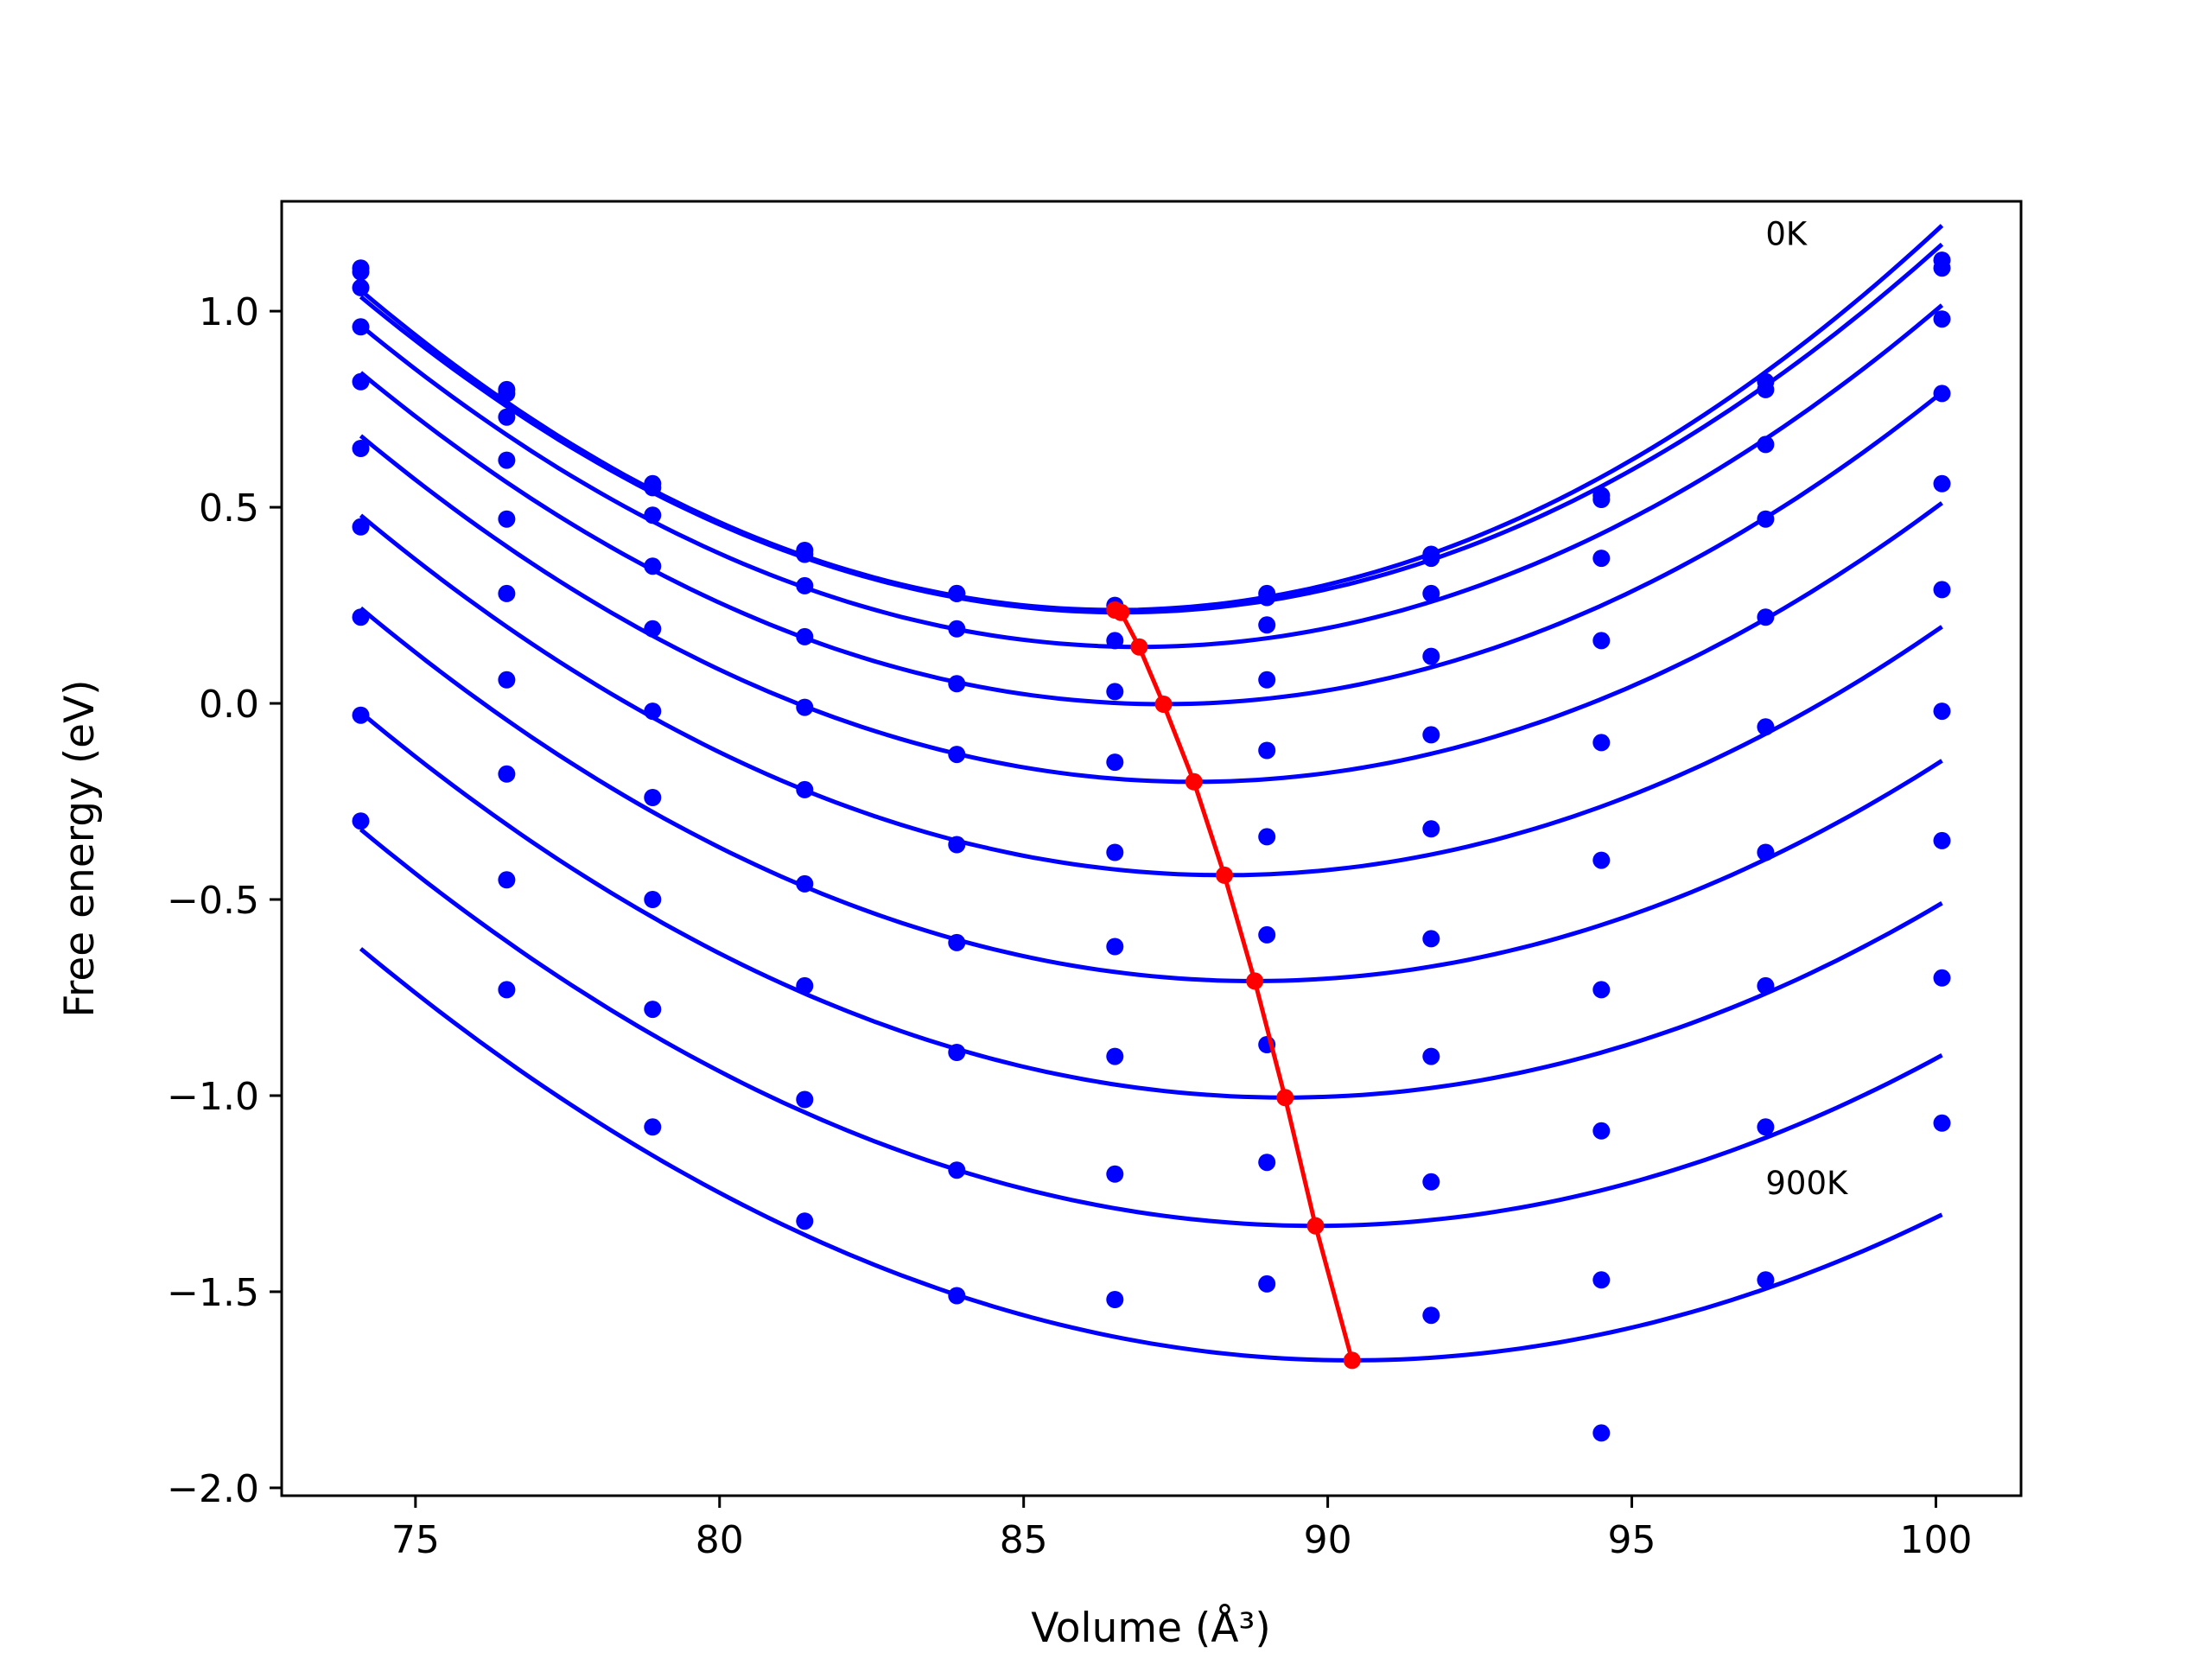  Describe the element at coordinates (1024, 1540) in the screenshot. I see `x-tick-label: 85` at that location.